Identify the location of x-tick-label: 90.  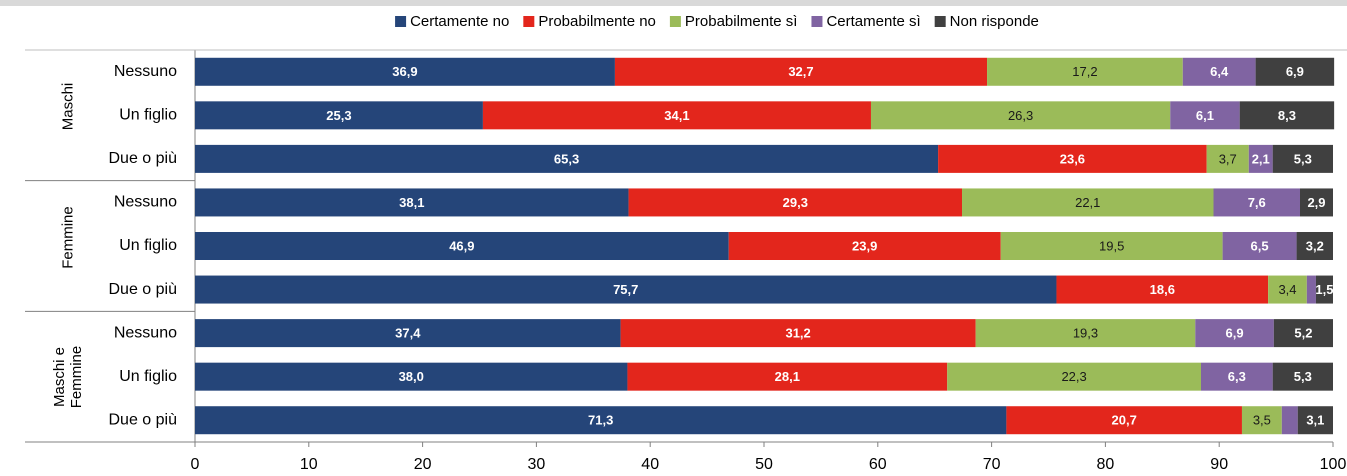
(1219, 464).